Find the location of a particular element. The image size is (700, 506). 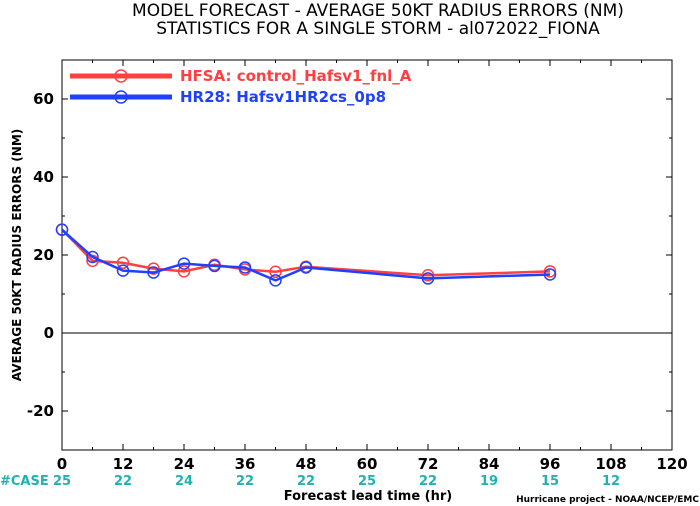

case-count: 15 is located at coordinates (550, 481).